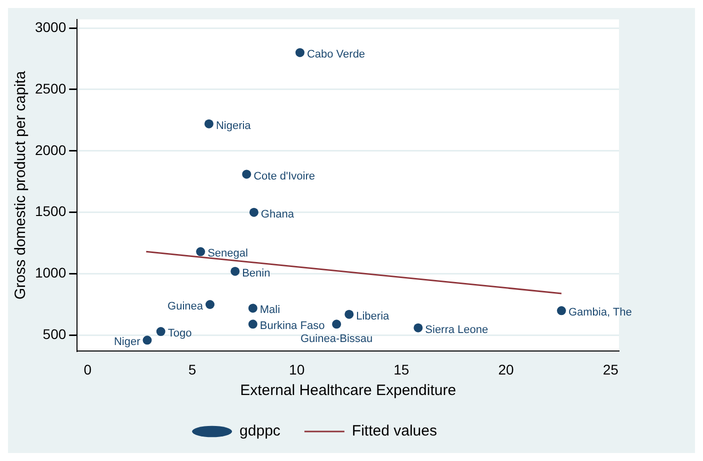 This screenshot has width=703, height=461. I want to click on legend-label: Fitted values, so click(394, 431).